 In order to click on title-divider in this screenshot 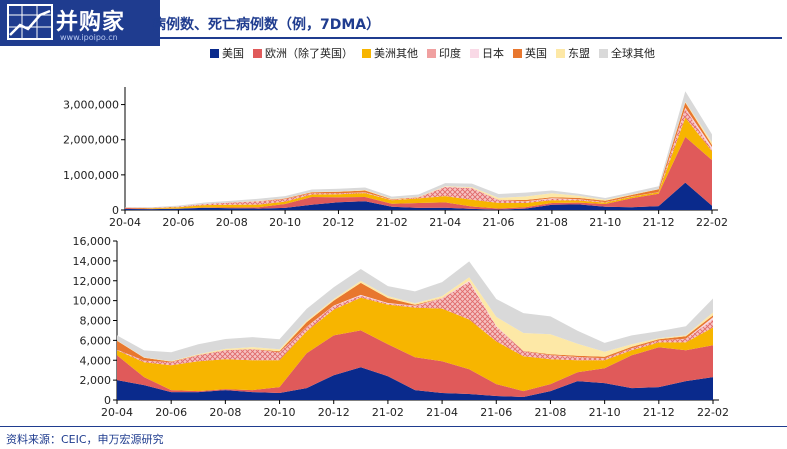, I will do `click(471, 38)`.